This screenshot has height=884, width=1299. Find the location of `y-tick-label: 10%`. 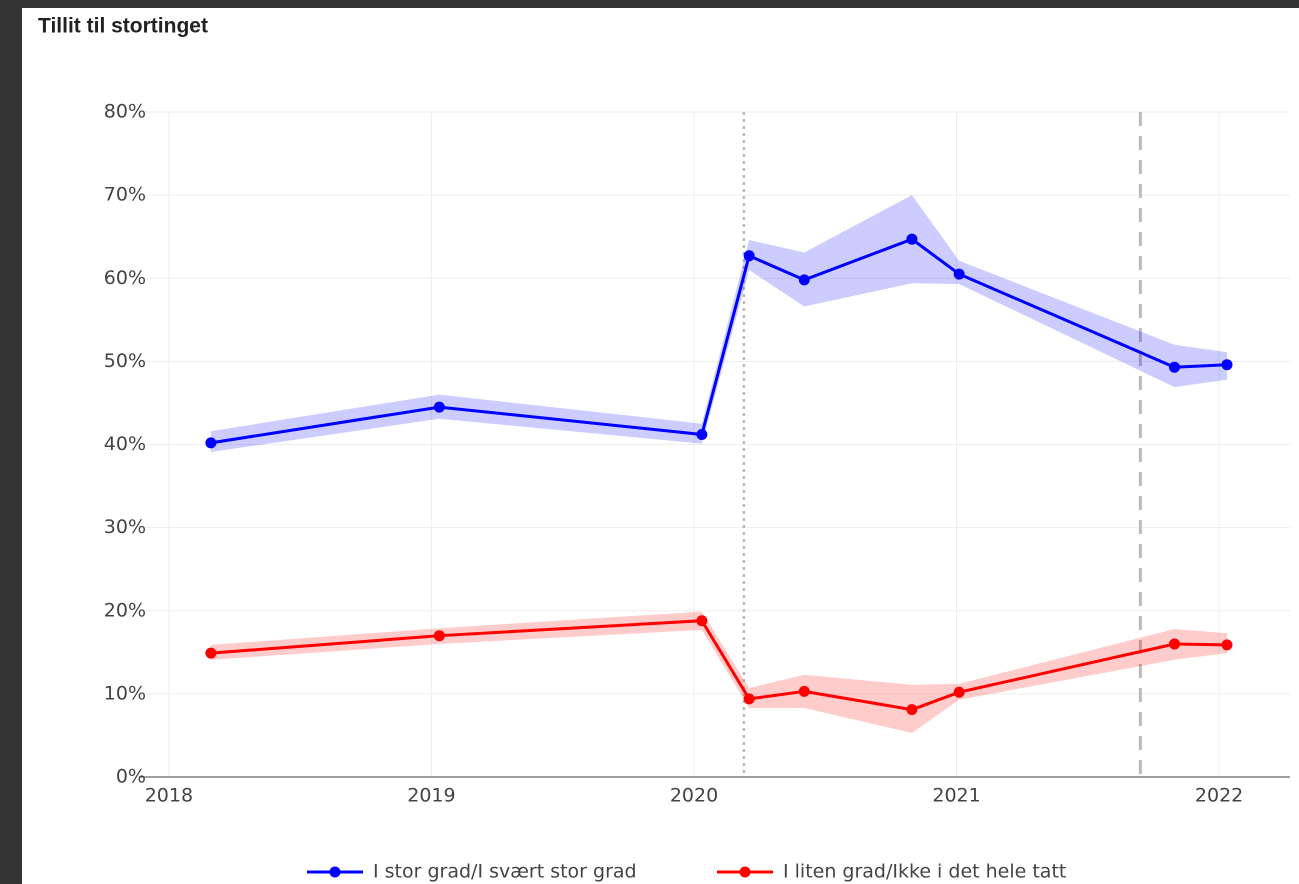

y-tick-label: 10% is located at coordinates (125, 693).